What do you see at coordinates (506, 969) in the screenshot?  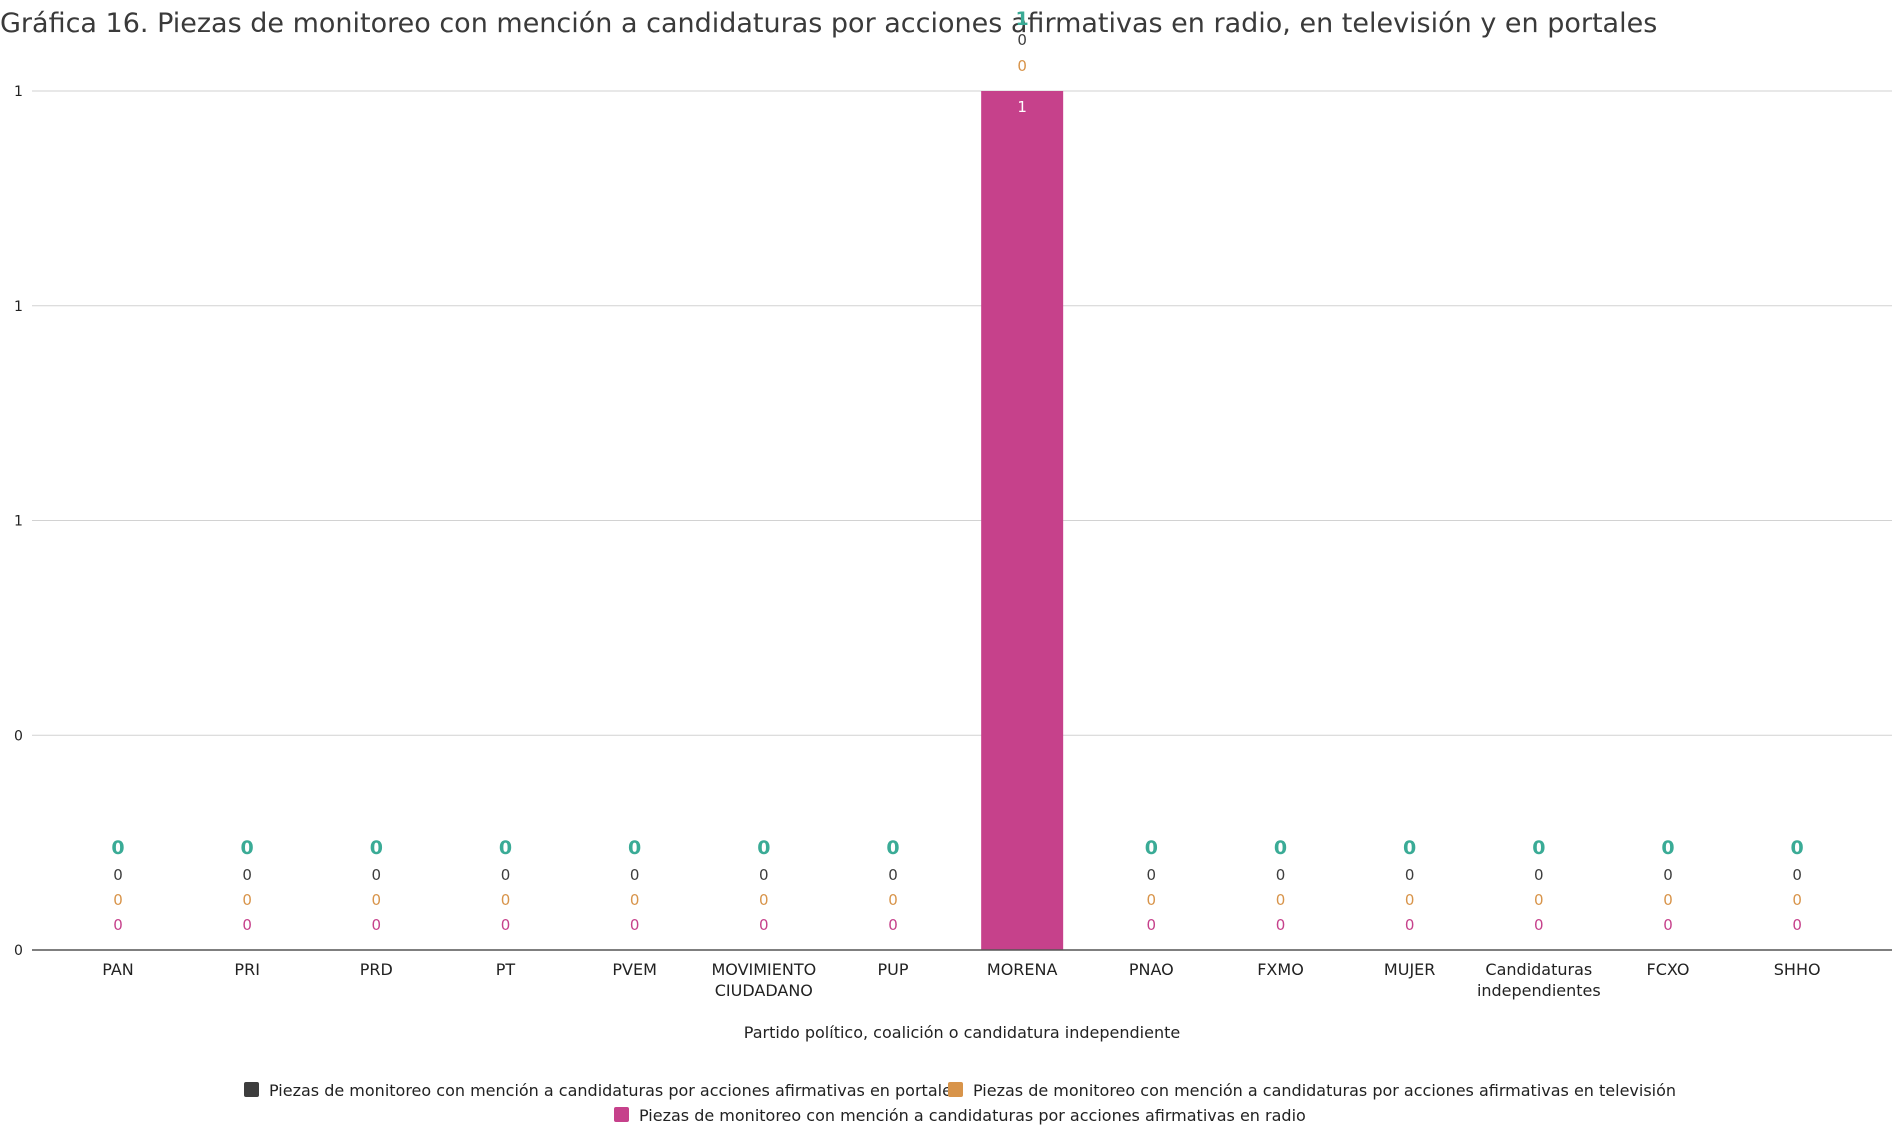 I see `x-tick-label: PT` at bounding box center [506, 969].